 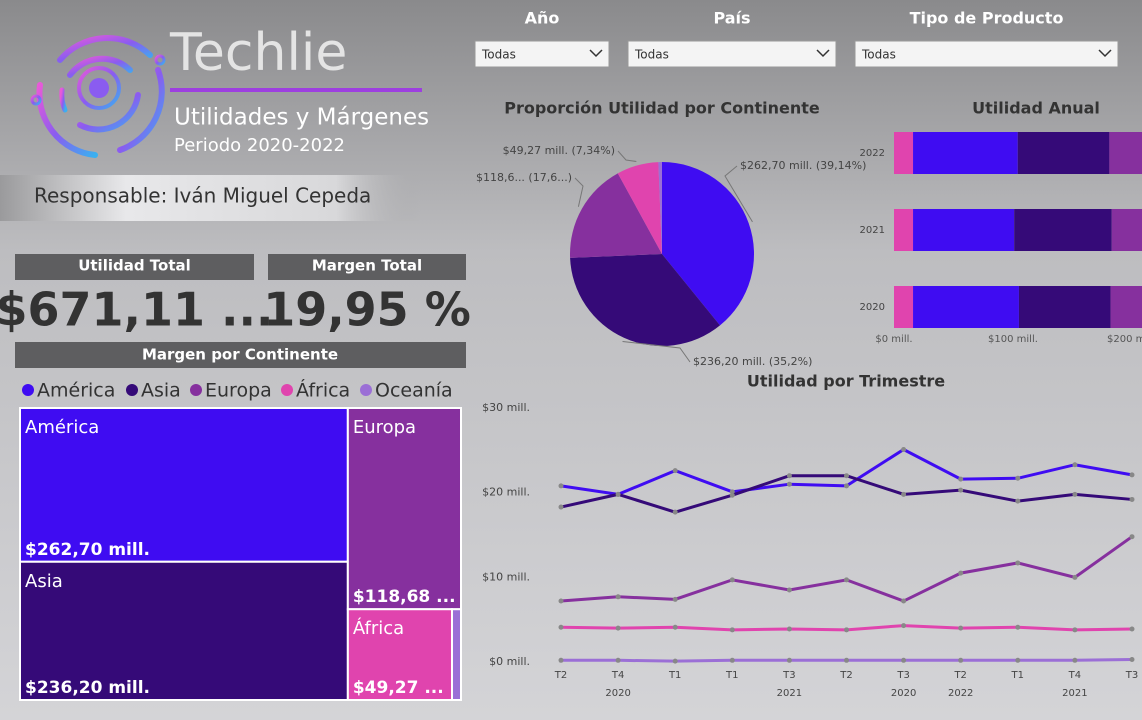 I want to click on treemap-value-label: $236,20 mill., so click(x=87, y=688).